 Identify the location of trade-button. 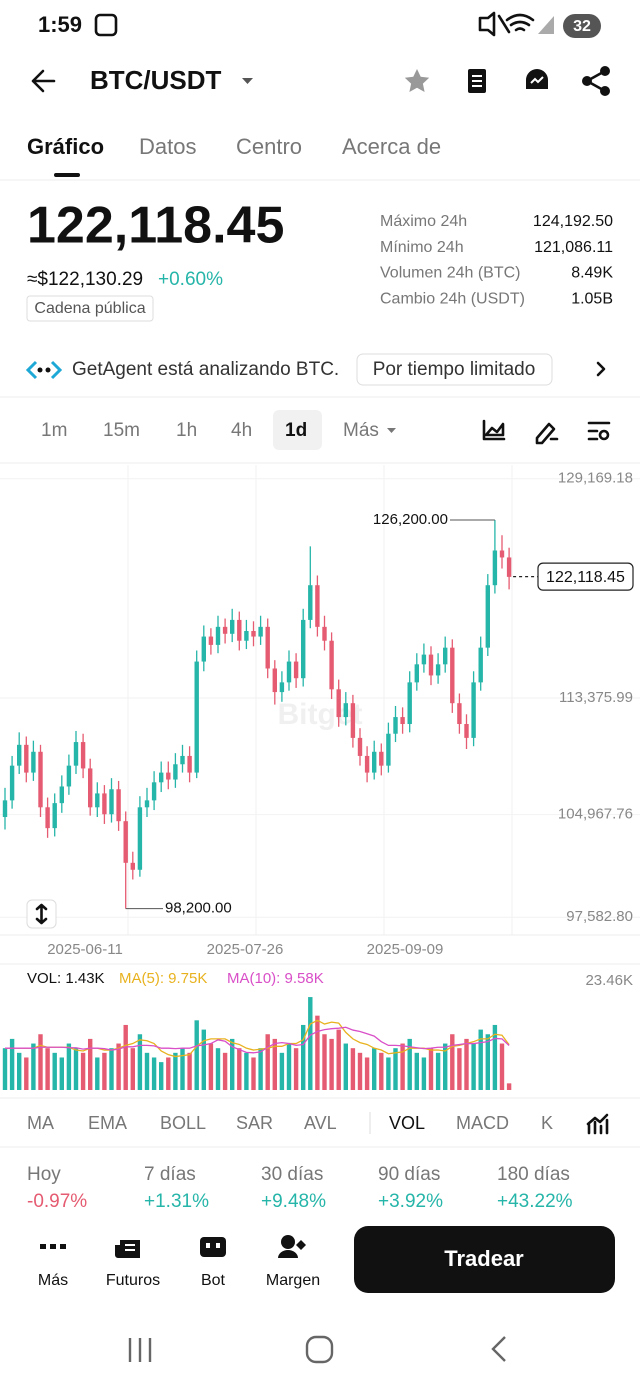
(484, 1259).